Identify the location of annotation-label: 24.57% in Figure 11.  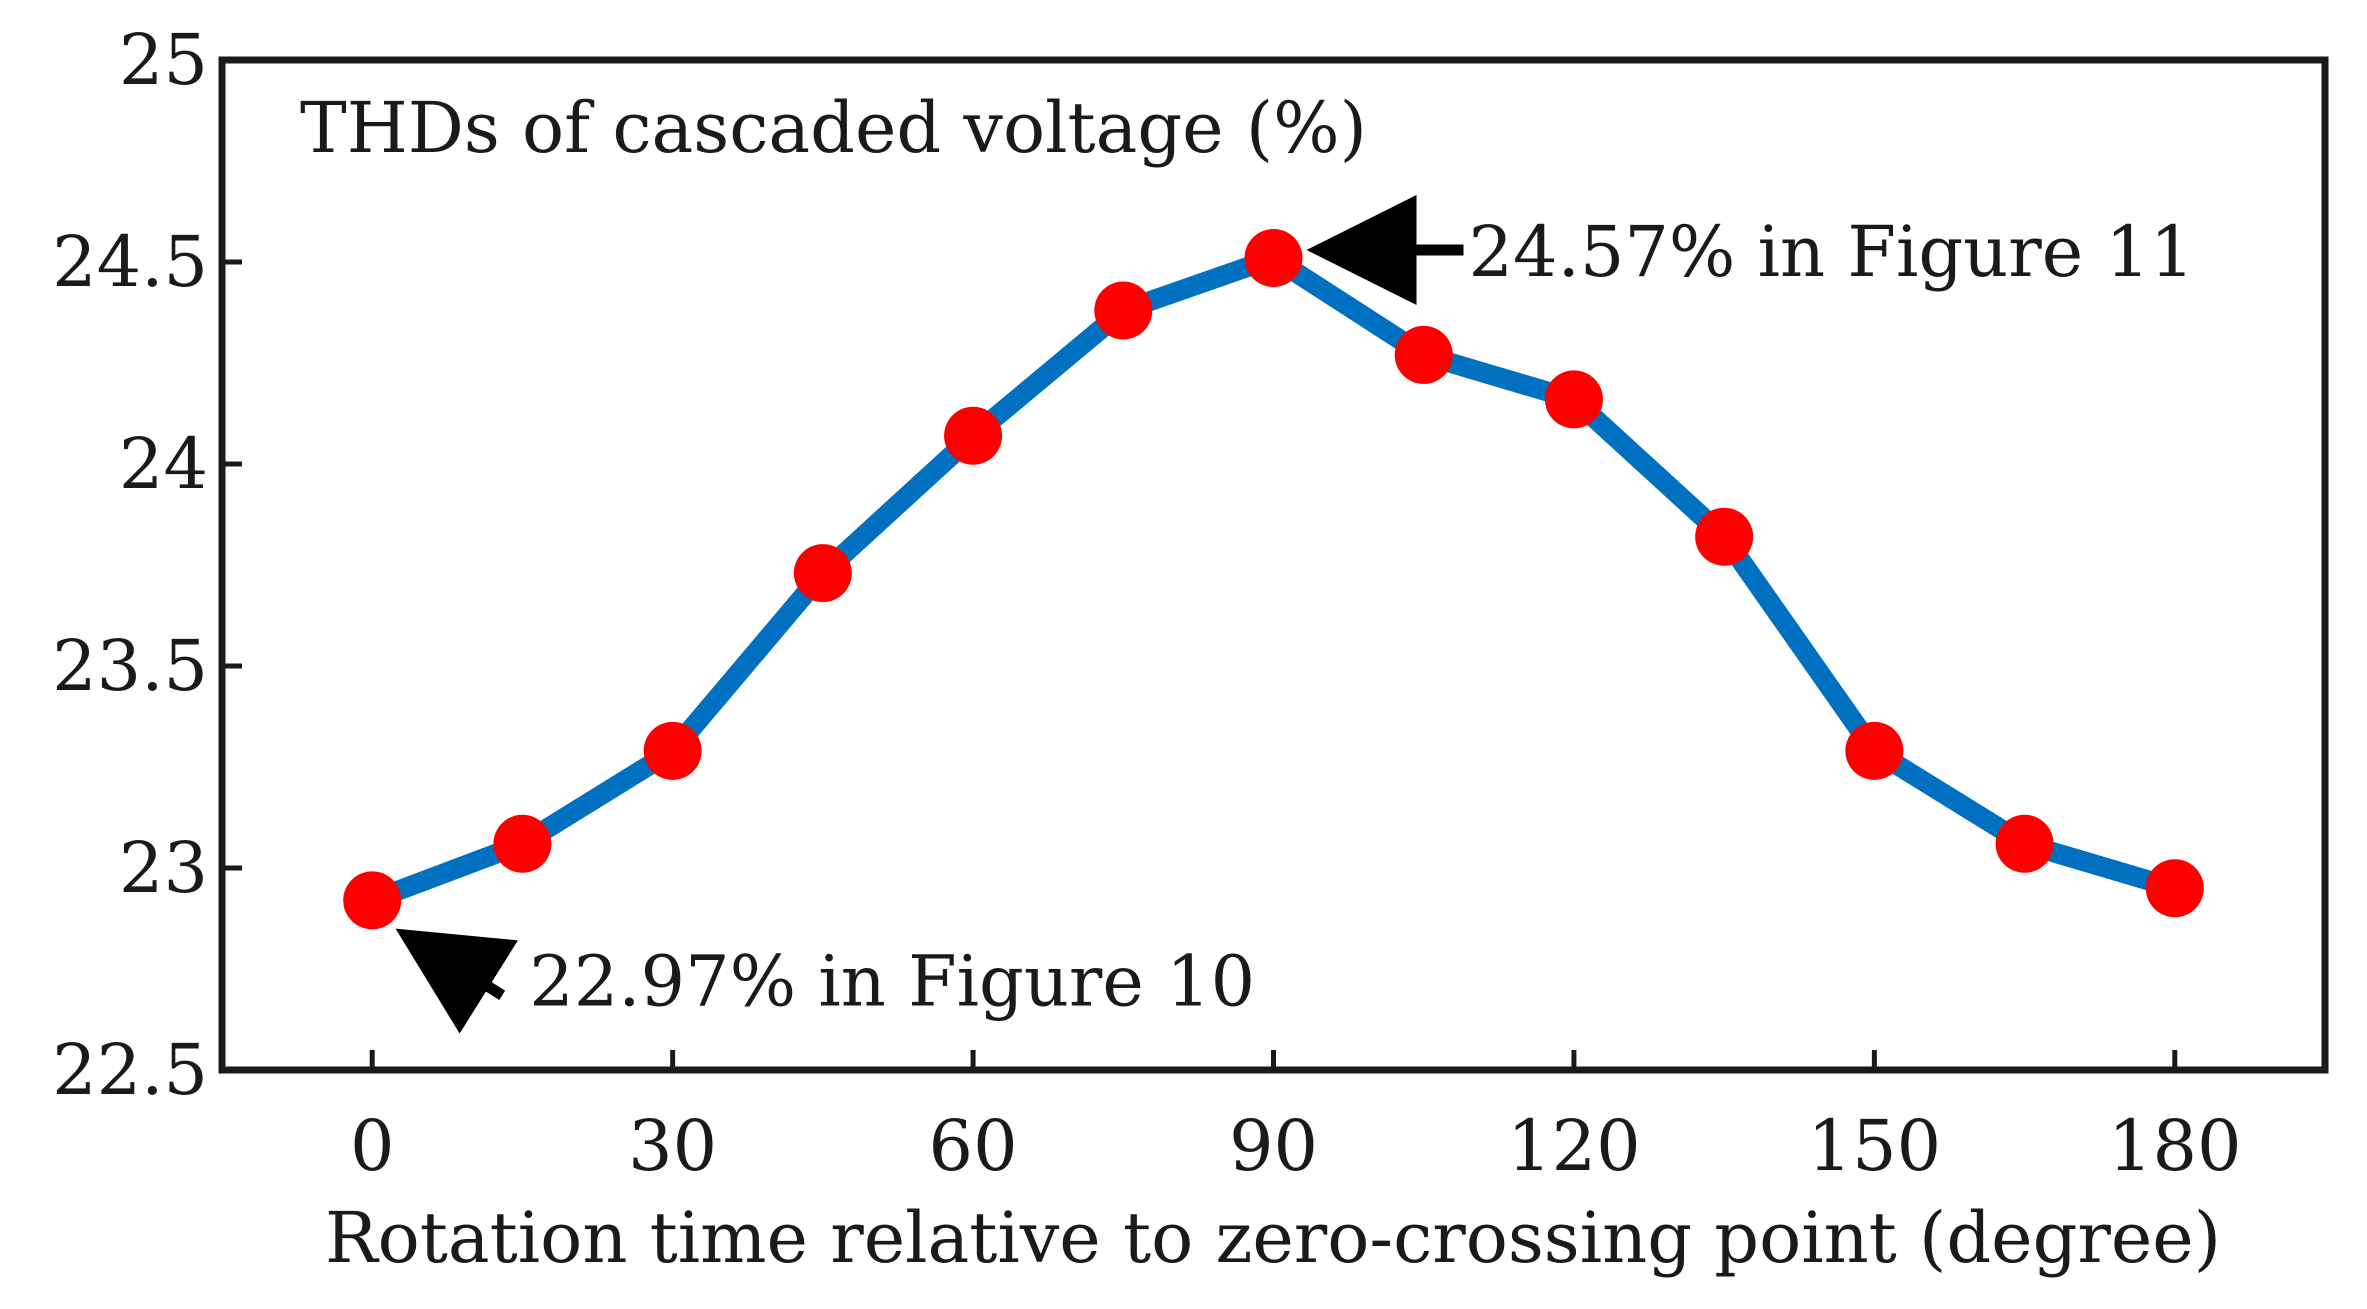
(1832, 252).